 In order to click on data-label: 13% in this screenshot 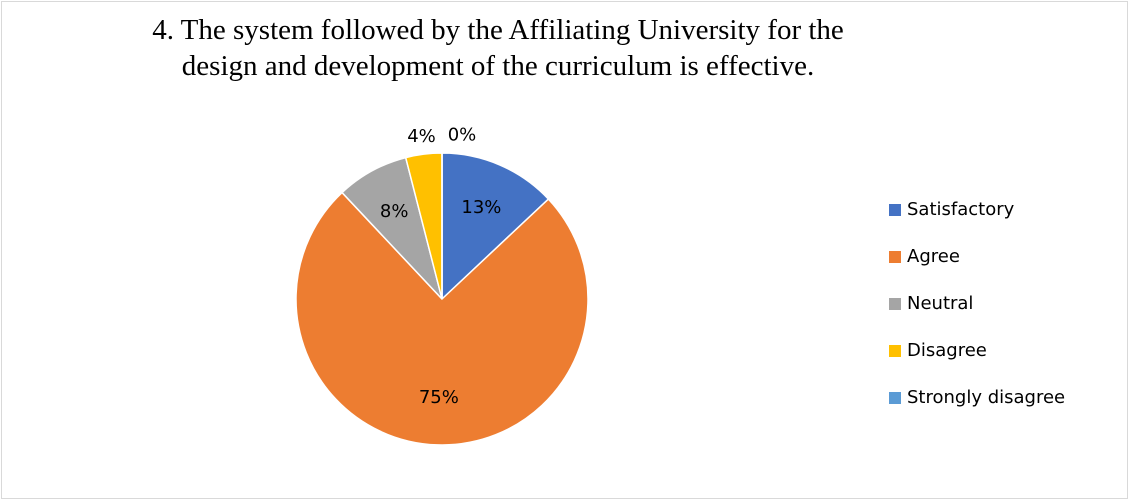, I will do `click(481, 207)`.